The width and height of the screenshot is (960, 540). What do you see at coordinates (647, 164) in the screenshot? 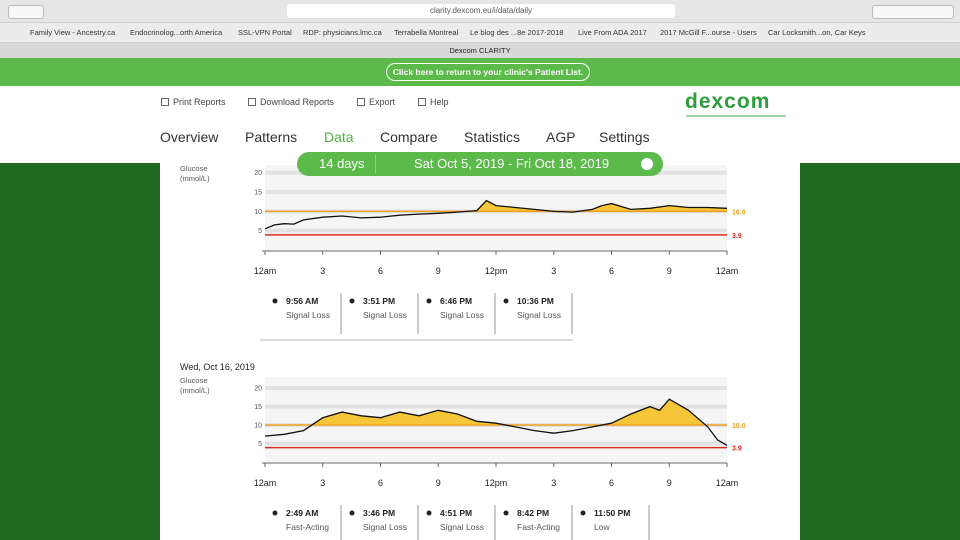
I see `dropdown-icon` at bounding box center [647, 164].